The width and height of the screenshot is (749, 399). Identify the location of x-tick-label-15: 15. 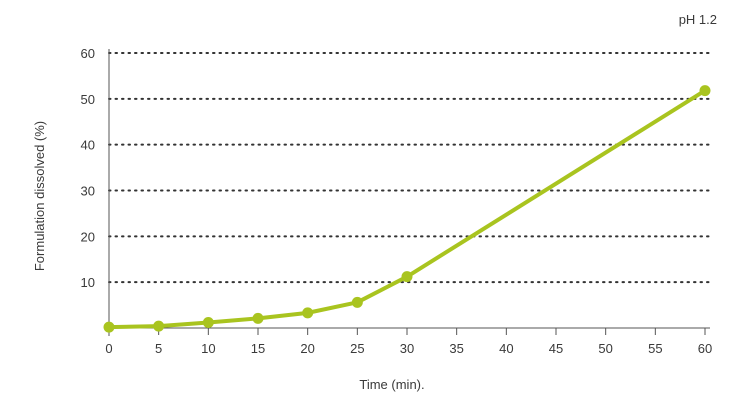
(258, 348).